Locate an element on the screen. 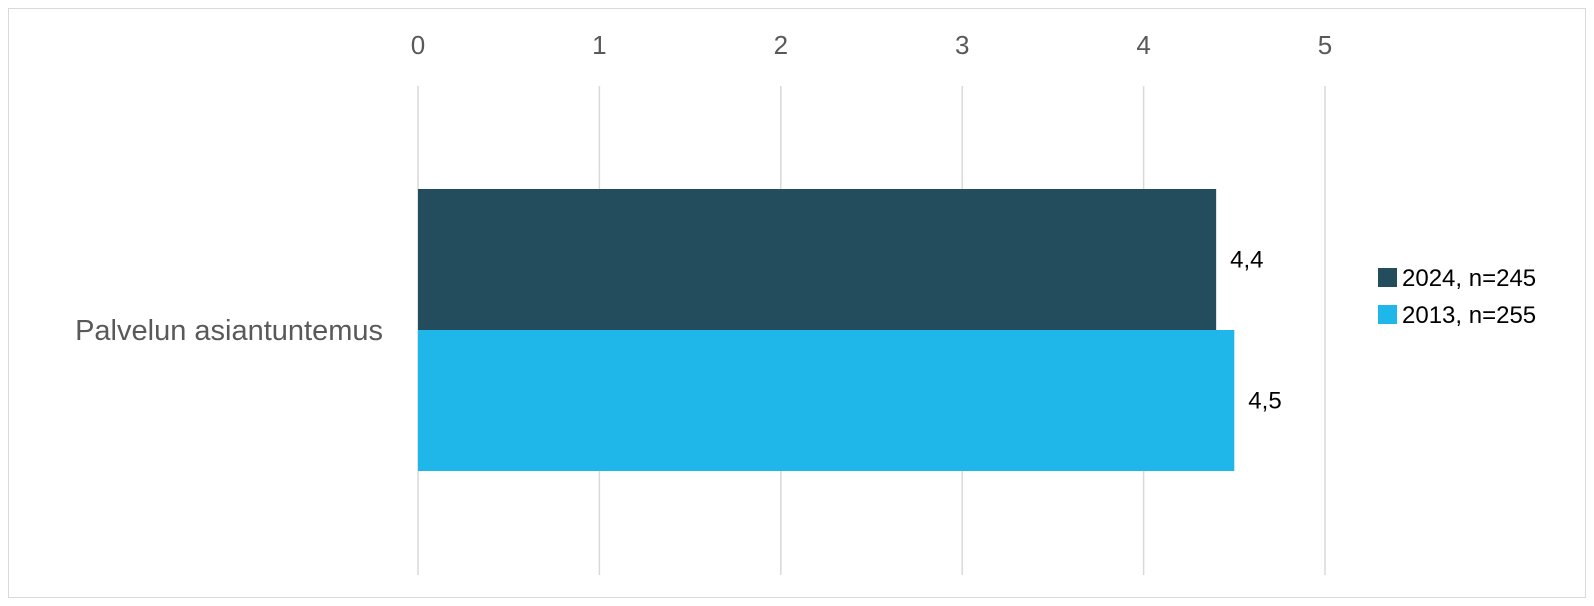 The width and height of the screenshot is (1594, 606). x-tick-label-1: 1 is located at coordinates (599, 45).